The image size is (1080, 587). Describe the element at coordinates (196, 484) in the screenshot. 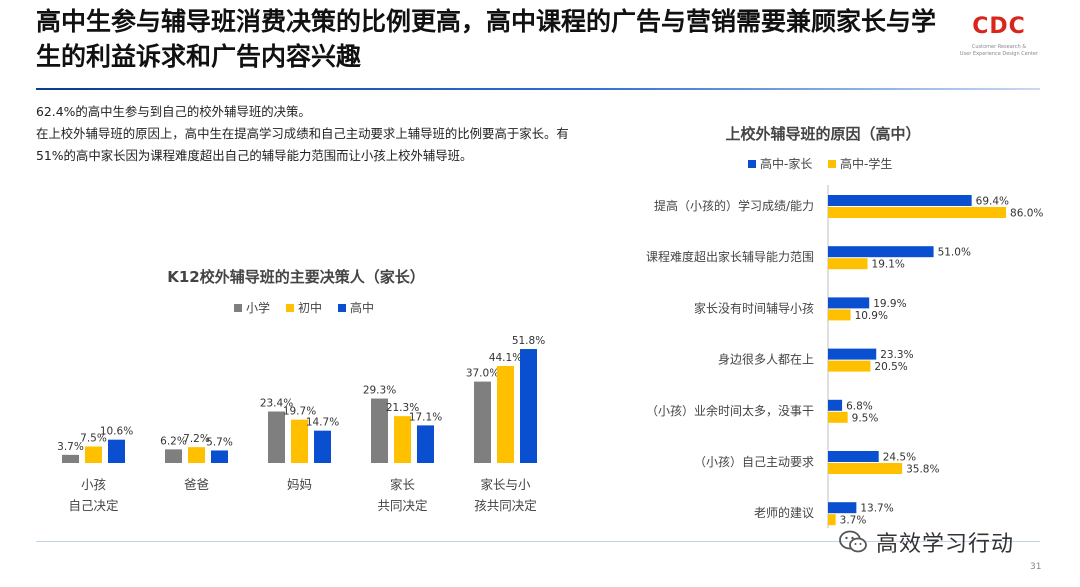

I see `chart1-category-label: 爸爸` at that location.